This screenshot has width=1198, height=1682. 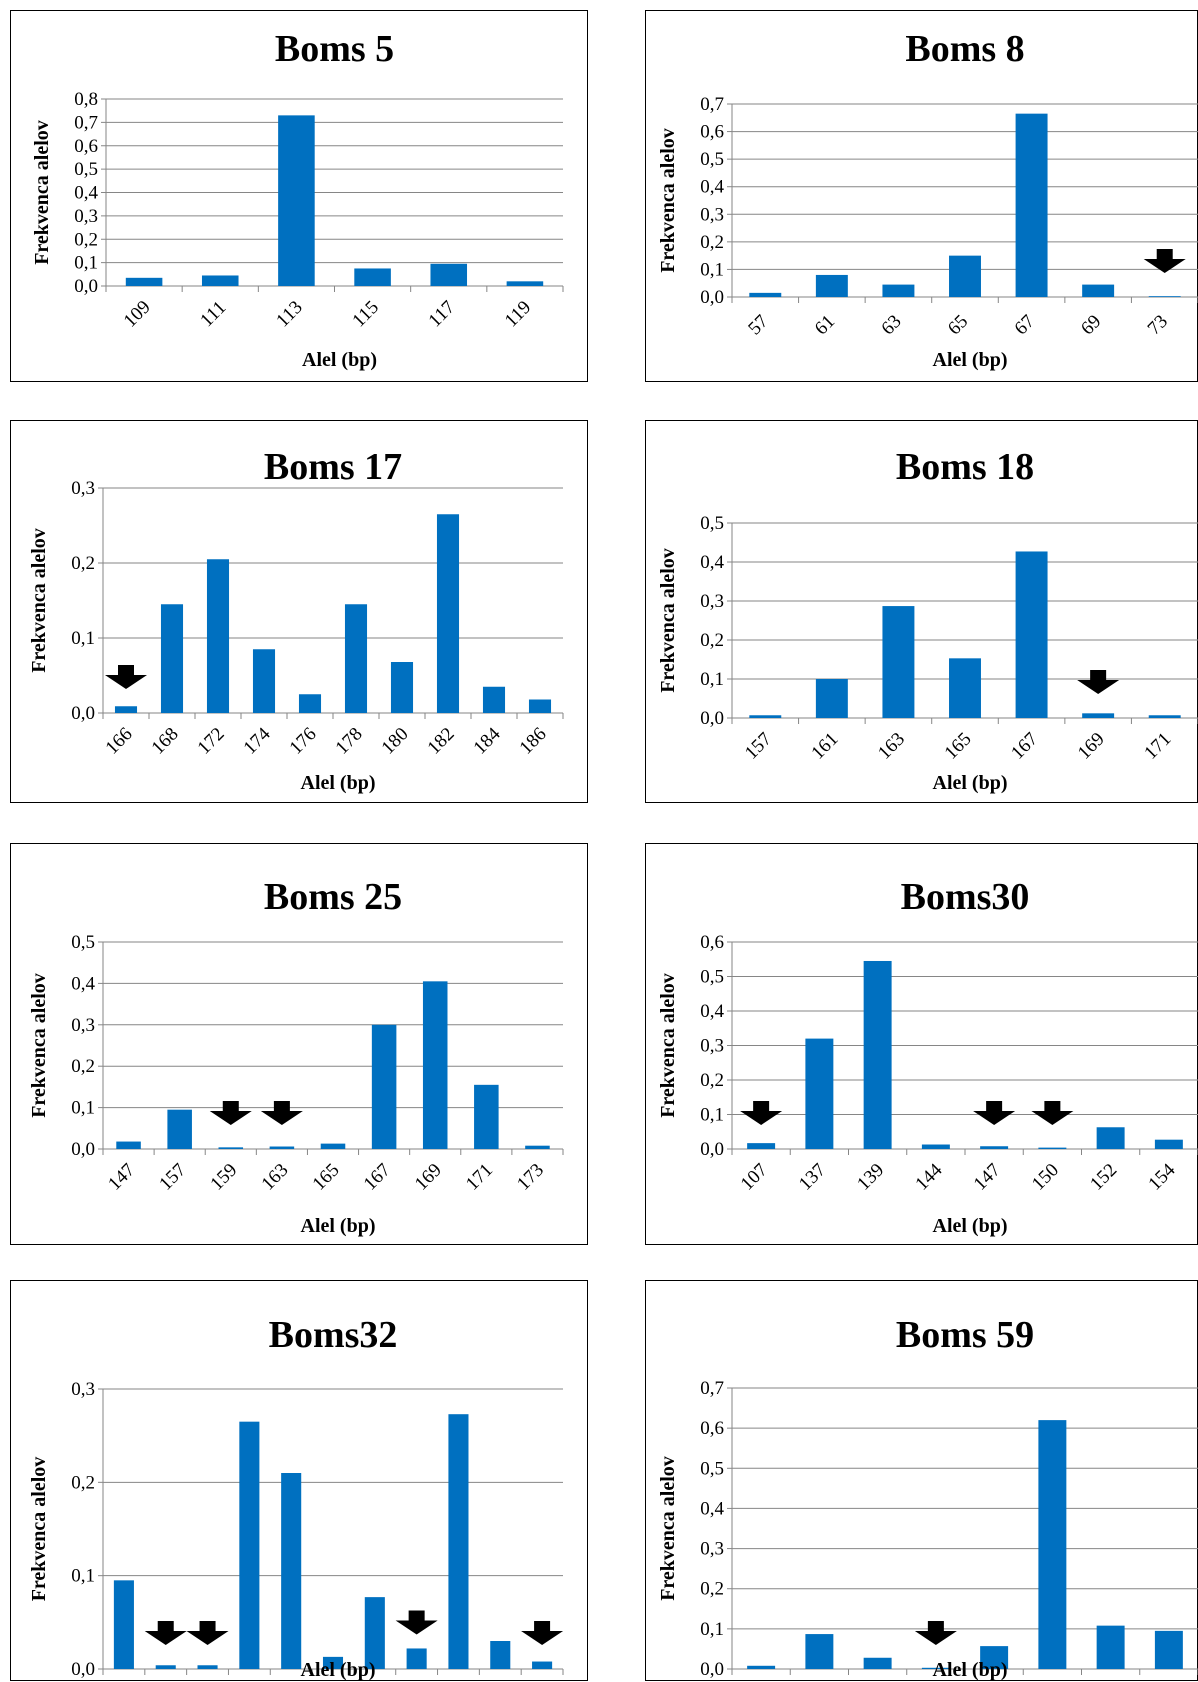 What do you see at coordinates (165, 741) in the screenshot?
I see `x-tick-label: 168` at bounding box center [165, 741].